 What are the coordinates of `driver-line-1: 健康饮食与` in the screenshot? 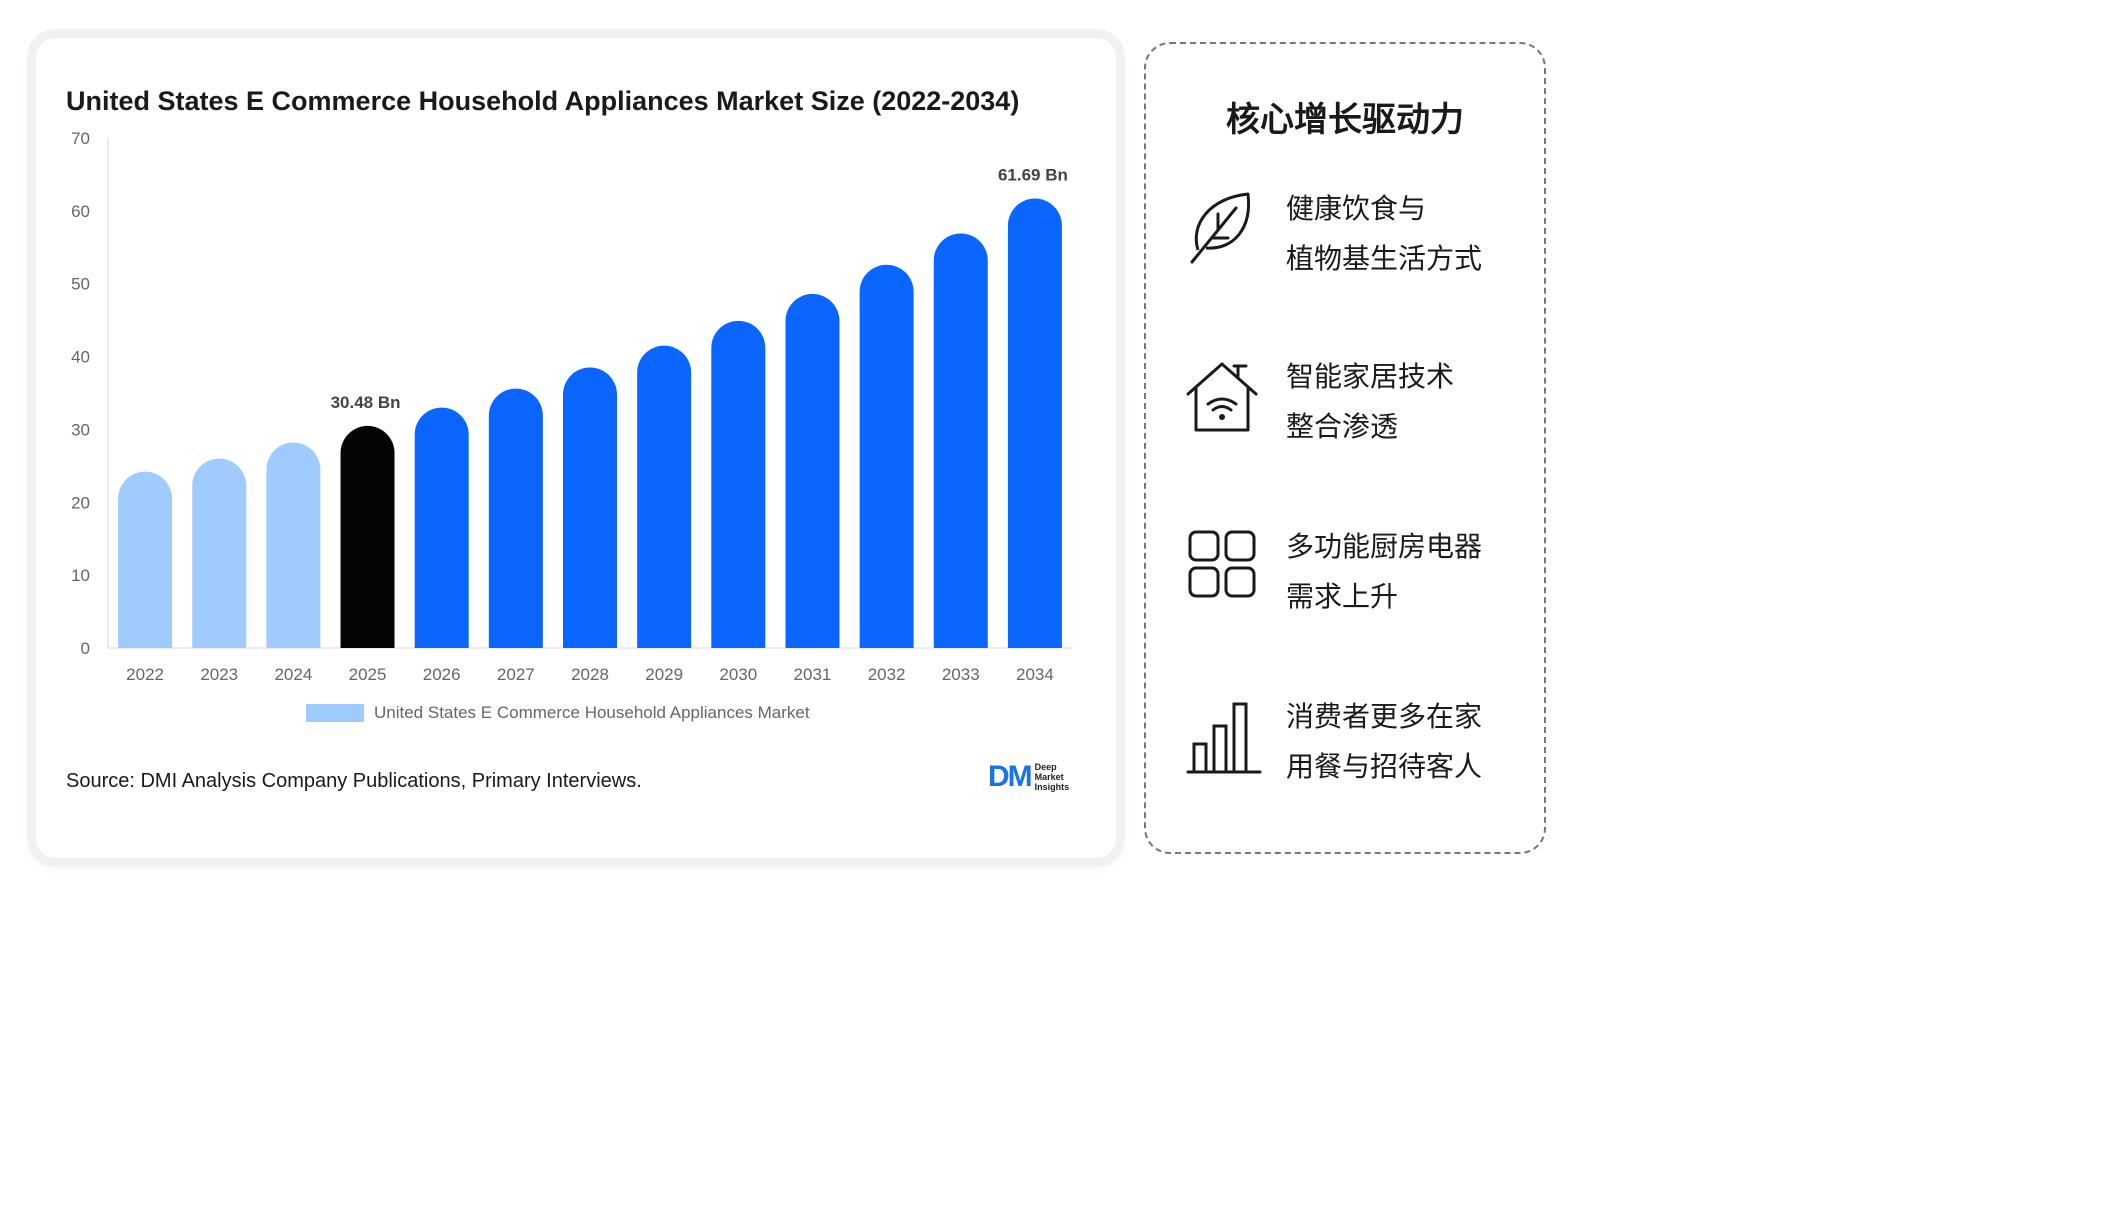 It's located at (1356, 208).